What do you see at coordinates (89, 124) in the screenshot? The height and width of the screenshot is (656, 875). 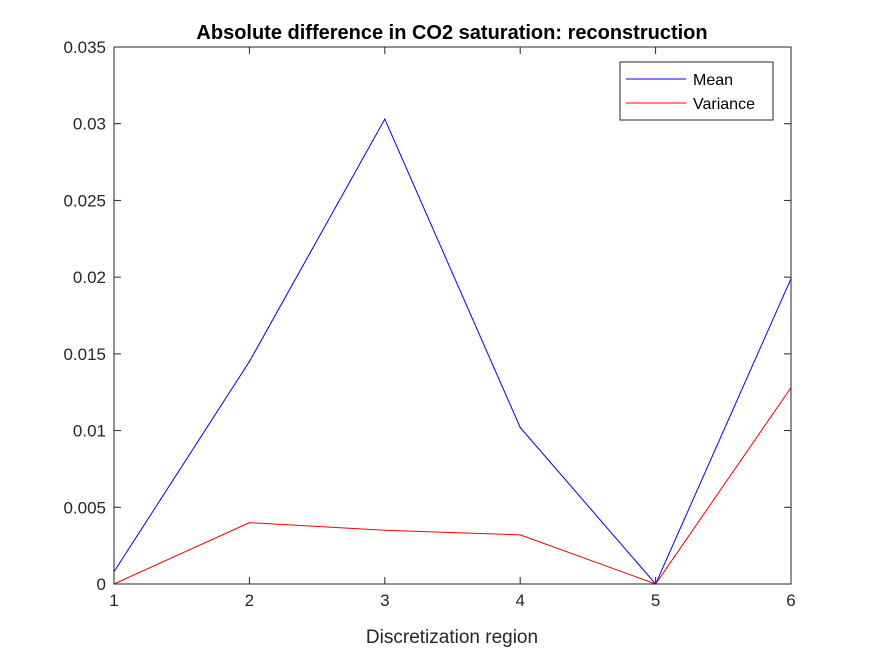 I see `y-tick-label: 0.03` at bounding box center [89, 124].